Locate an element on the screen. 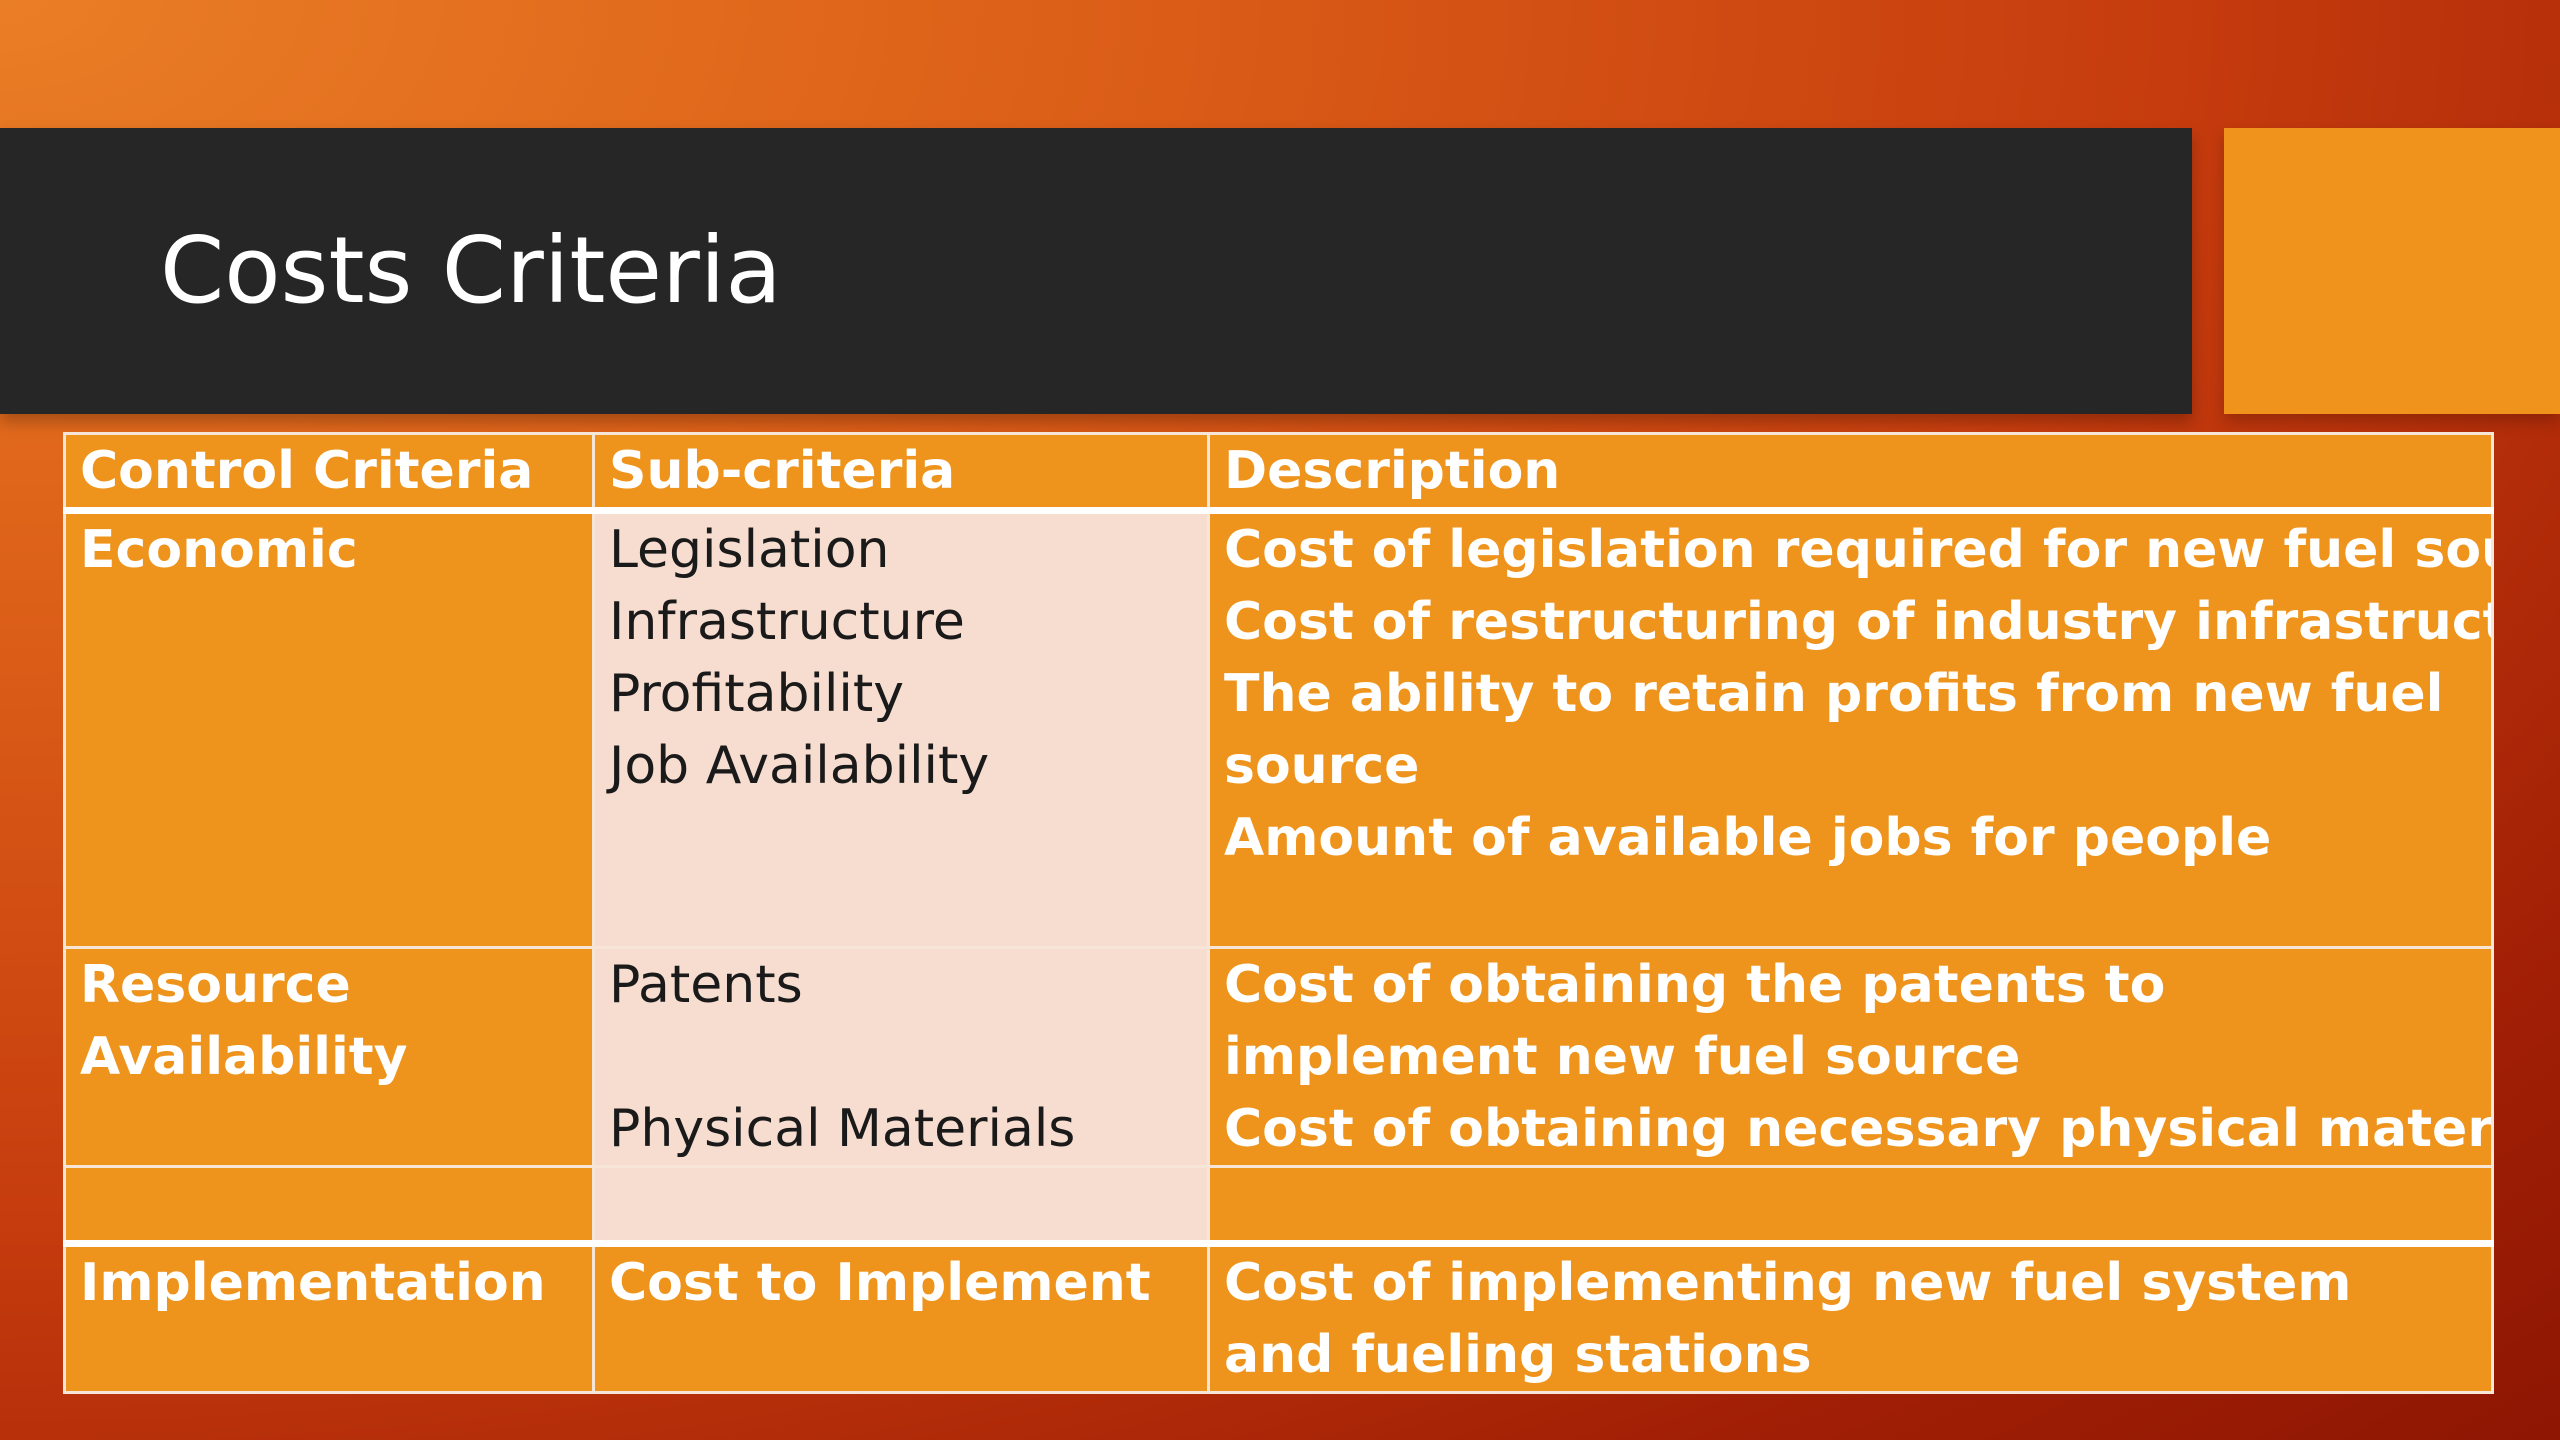 The height and width of the screenshot is (1440, 2560). sub-criteria-cell: Cost to Implement is located at coordinates (901, 1317).